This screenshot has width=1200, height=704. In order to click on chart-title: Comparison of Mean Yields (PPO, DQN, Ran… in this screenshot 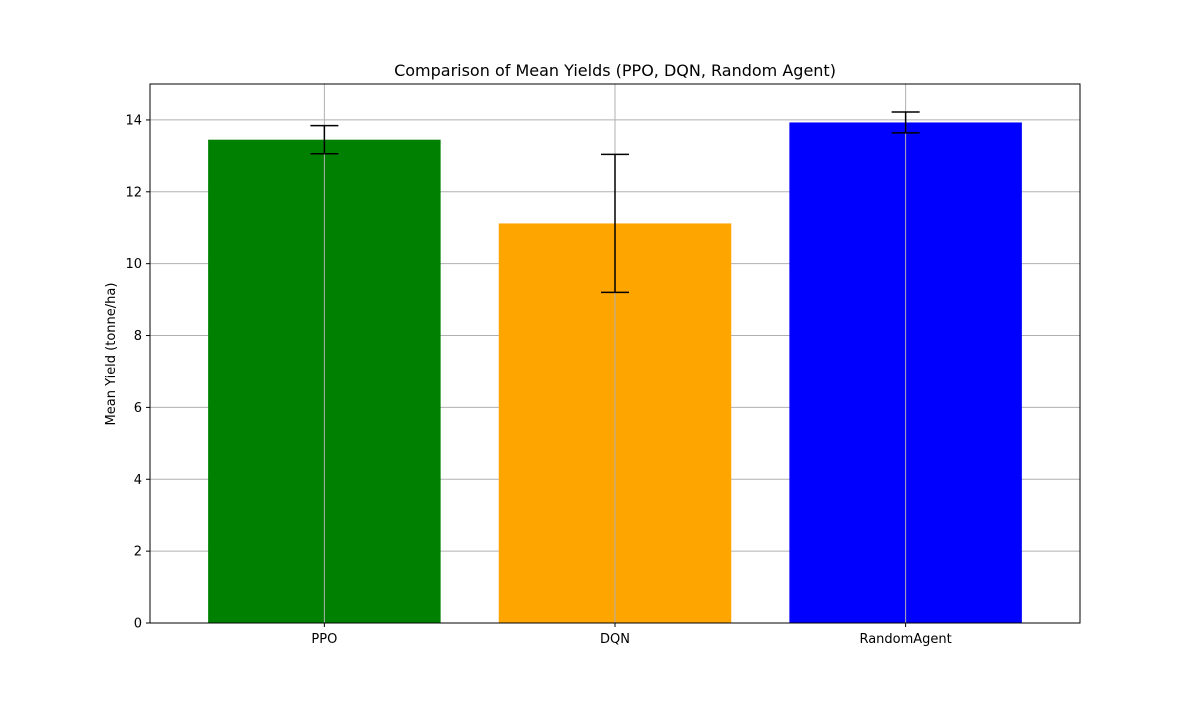, I will do `click(615, 70)`.